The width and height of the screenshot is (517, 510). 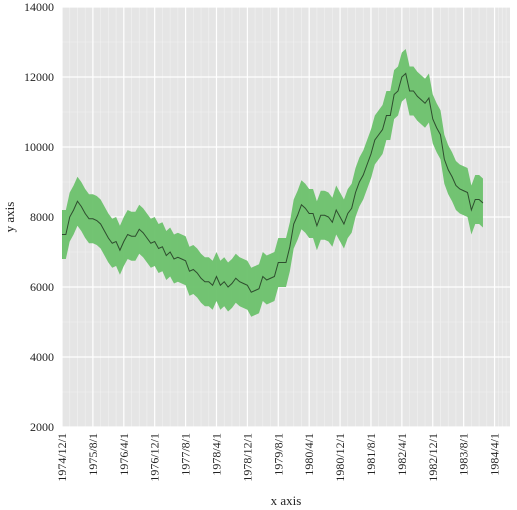 What do you see at coordinates (62, 457) in the screenshot?
I see `x-tick-label: 1974/12/1` at bounding box center [62, 457].